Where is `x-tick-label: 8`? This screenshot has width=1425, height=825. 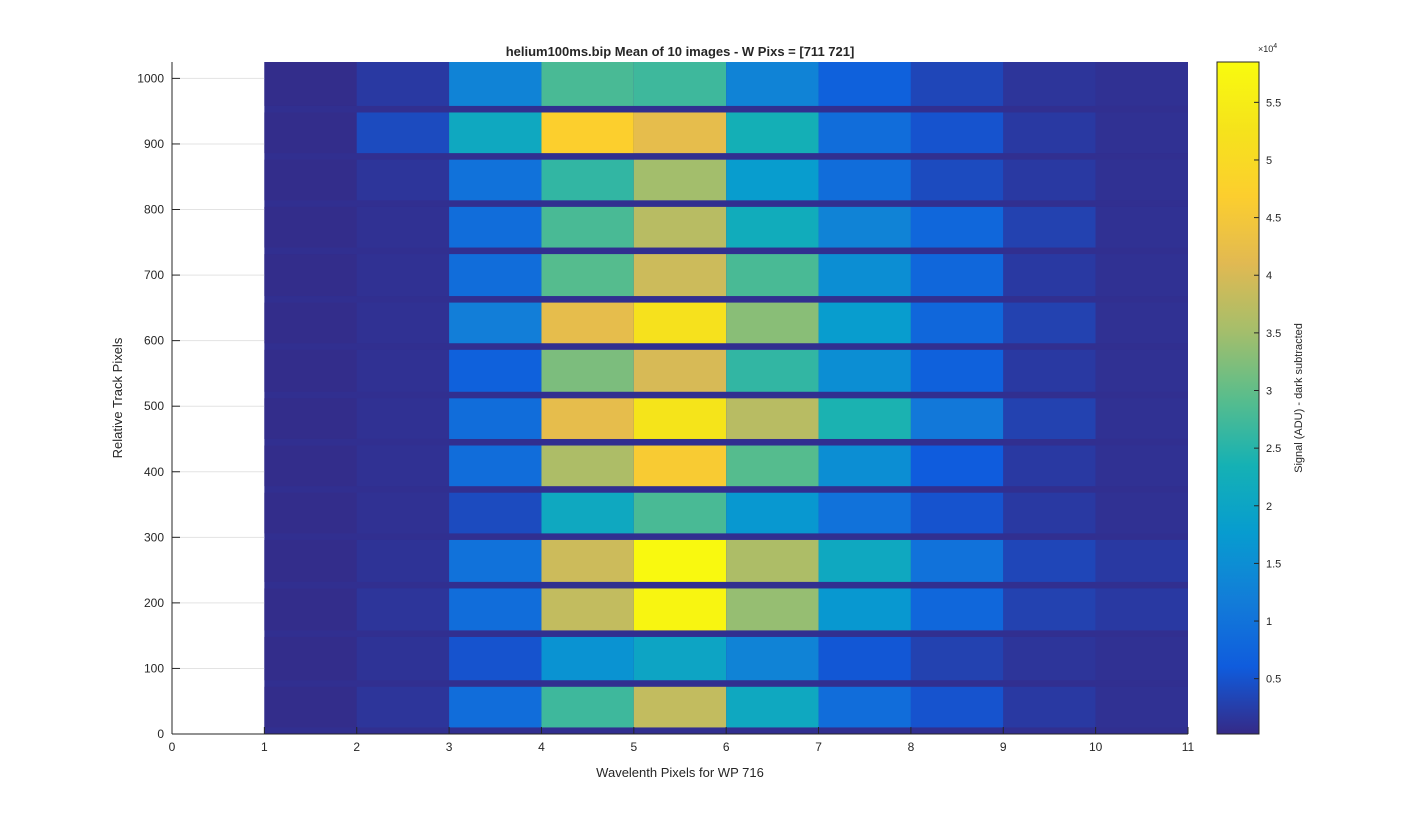 x-tick-label: 8 is located at coordinates (911, 747).